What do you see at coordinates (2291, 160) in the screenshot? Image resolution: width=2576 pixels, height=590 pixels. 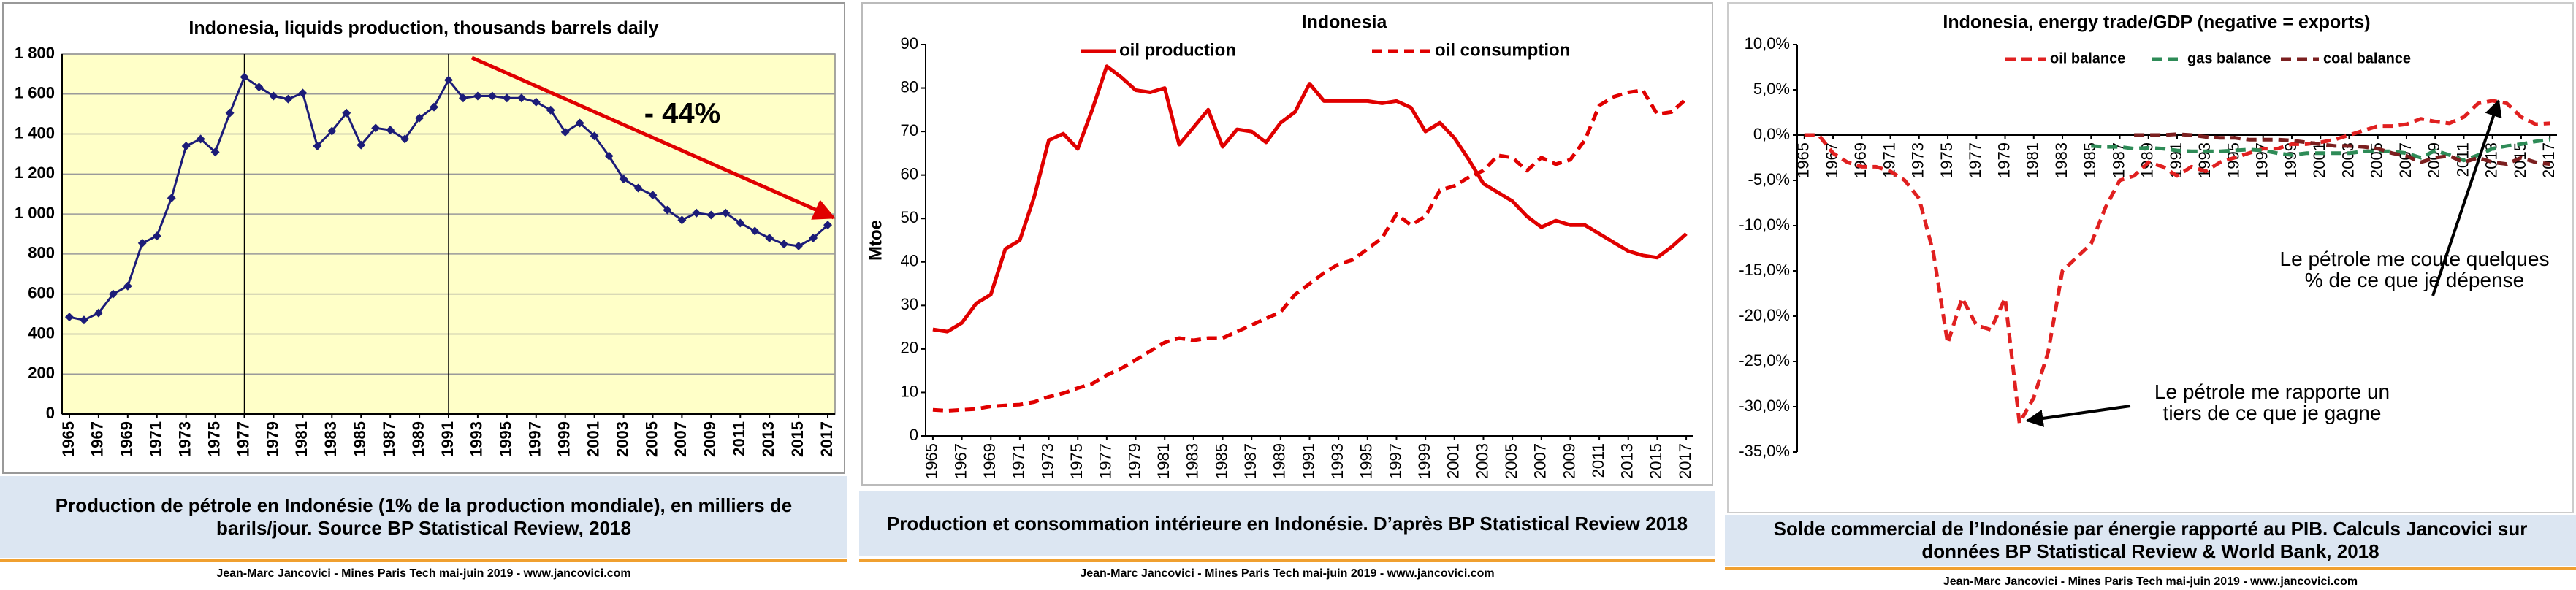 I see `x-tick-label: 1999` at bounding box center [2291, 160].